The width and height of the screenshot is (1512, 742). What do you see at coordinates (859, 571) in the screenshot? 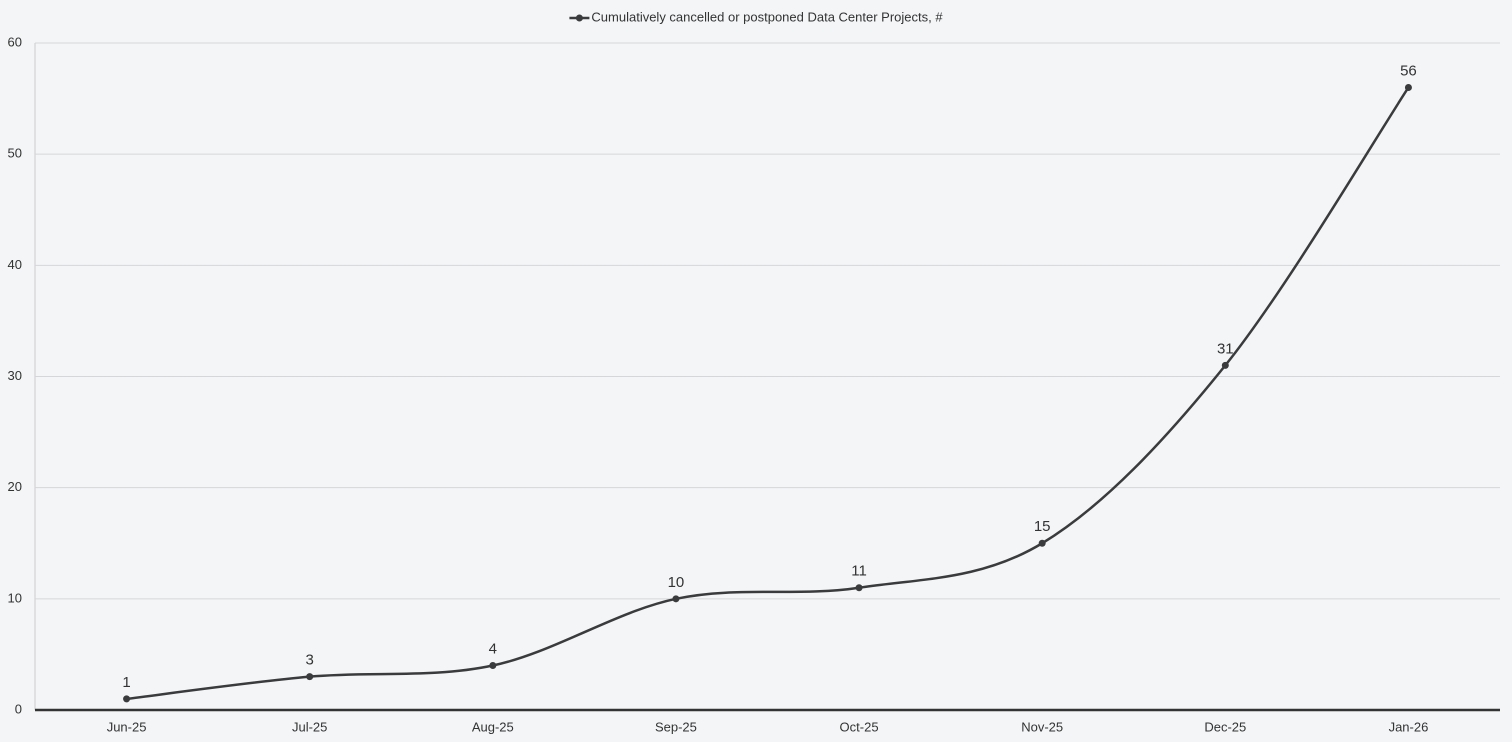
I see `data-label: 11` at bounding box center [859, 571].